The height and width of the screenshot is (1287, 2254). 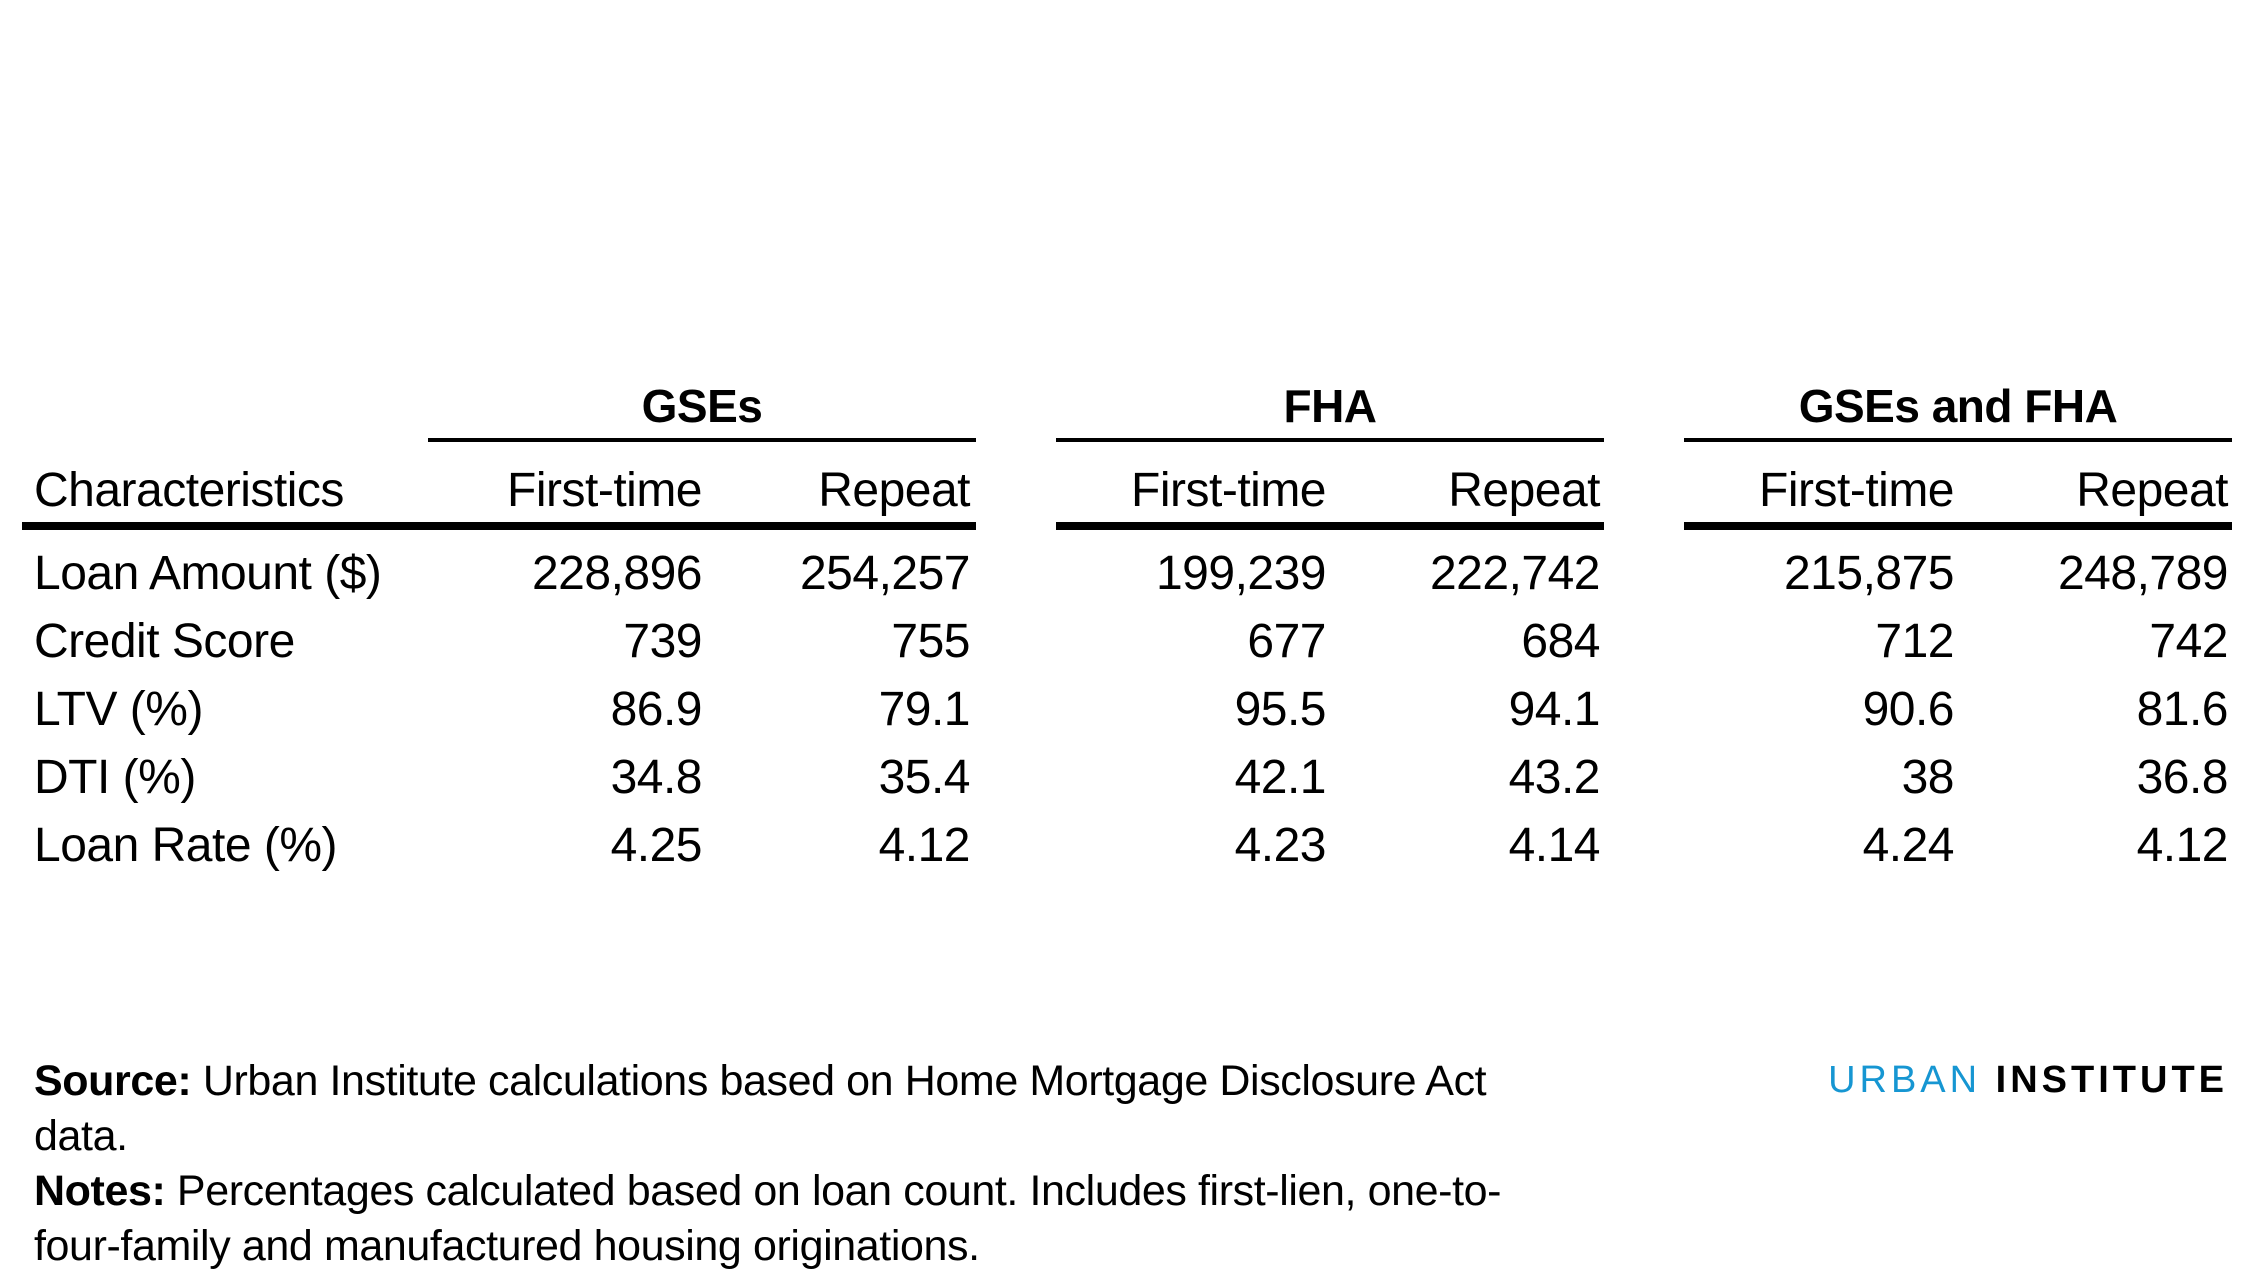 What do you see at coordinates (100, 1191) in the screenshot?
I see `notes-label: Notes:` at bounding box center [100, 1191].